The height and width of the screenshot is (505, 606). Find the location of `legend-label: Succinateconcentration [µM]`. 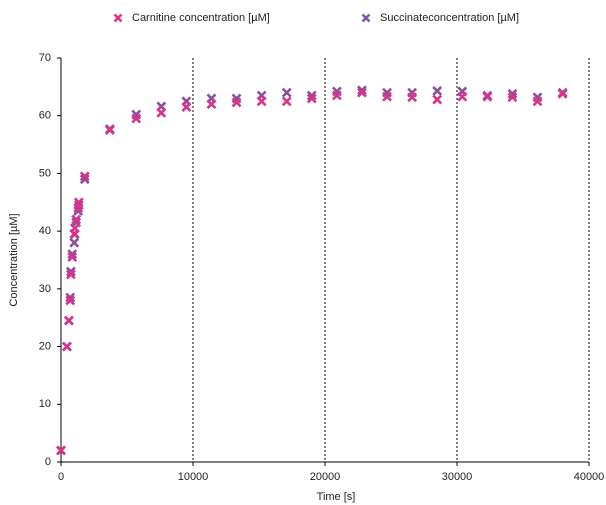

legend-label: Succinateconcentration [µM] is located at coordinates (449, 18).